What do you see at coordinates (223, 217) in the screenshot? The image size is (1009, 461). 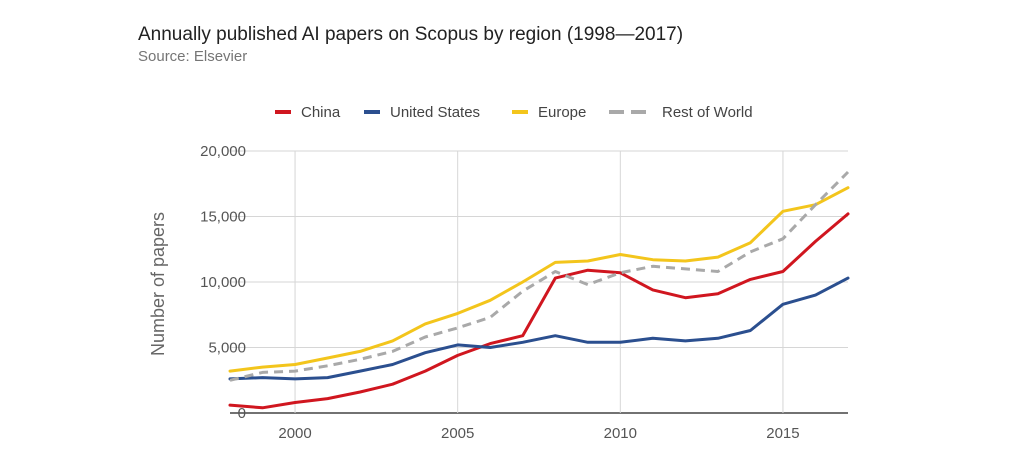 I see `y-tick-label: 15,000` at bounding box center [223, 217].